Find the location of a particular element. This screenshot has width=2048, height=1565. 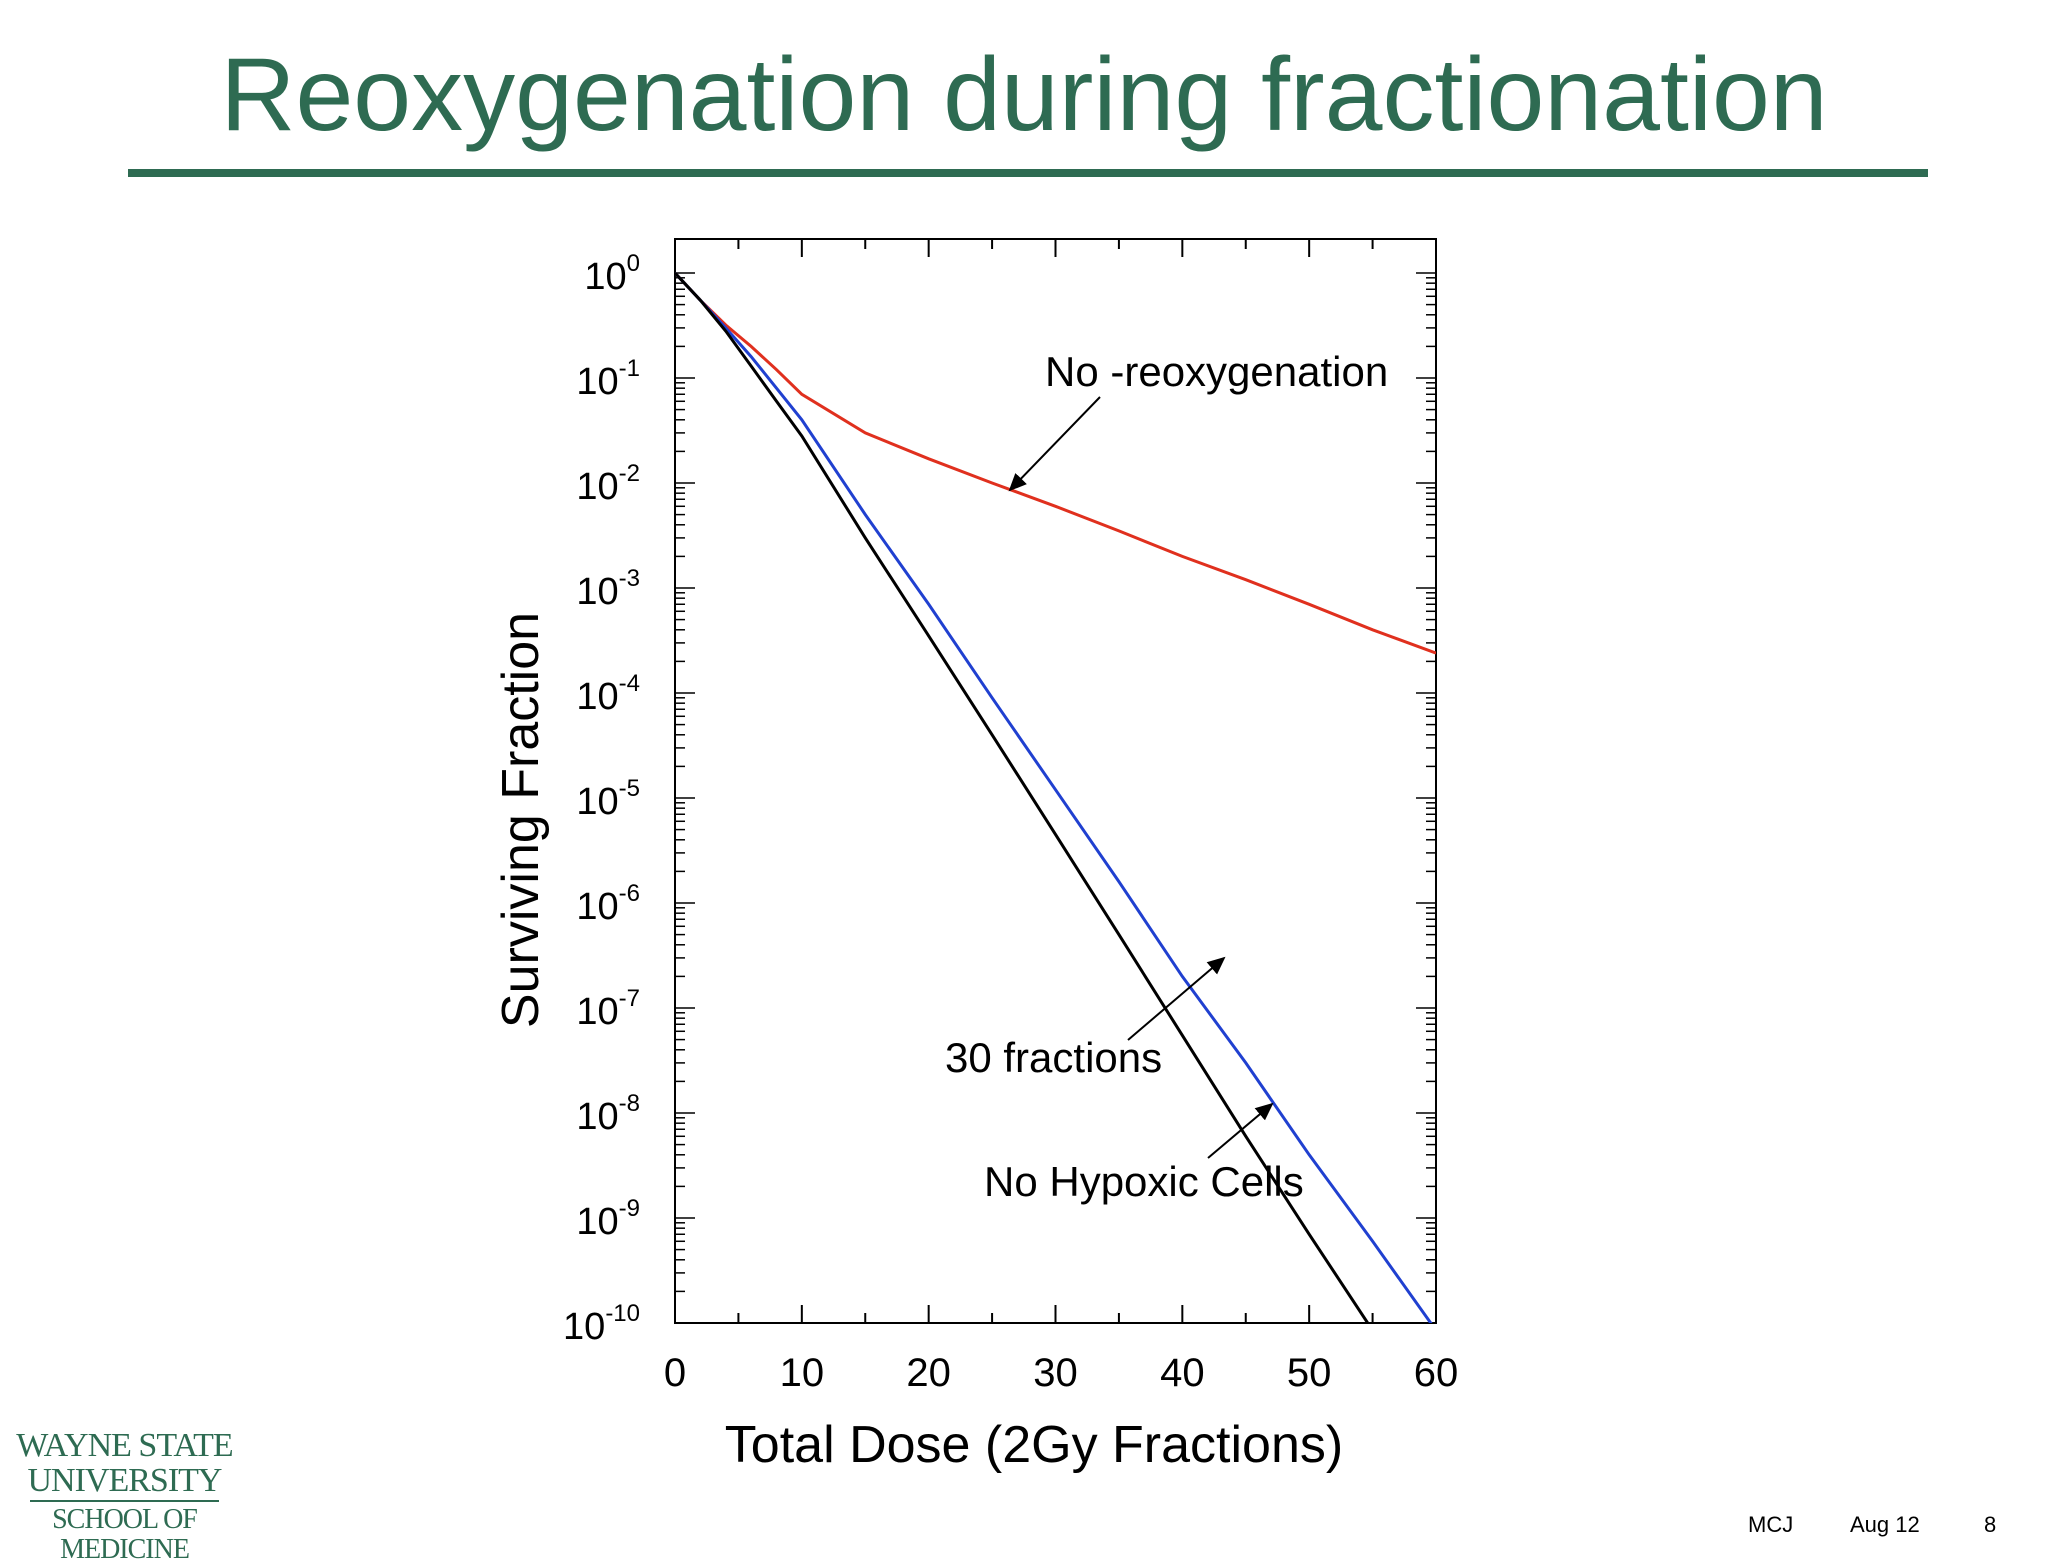

logo-line-3: SCHOOL OF MEDICINE is located at coordinates (125, 1534).